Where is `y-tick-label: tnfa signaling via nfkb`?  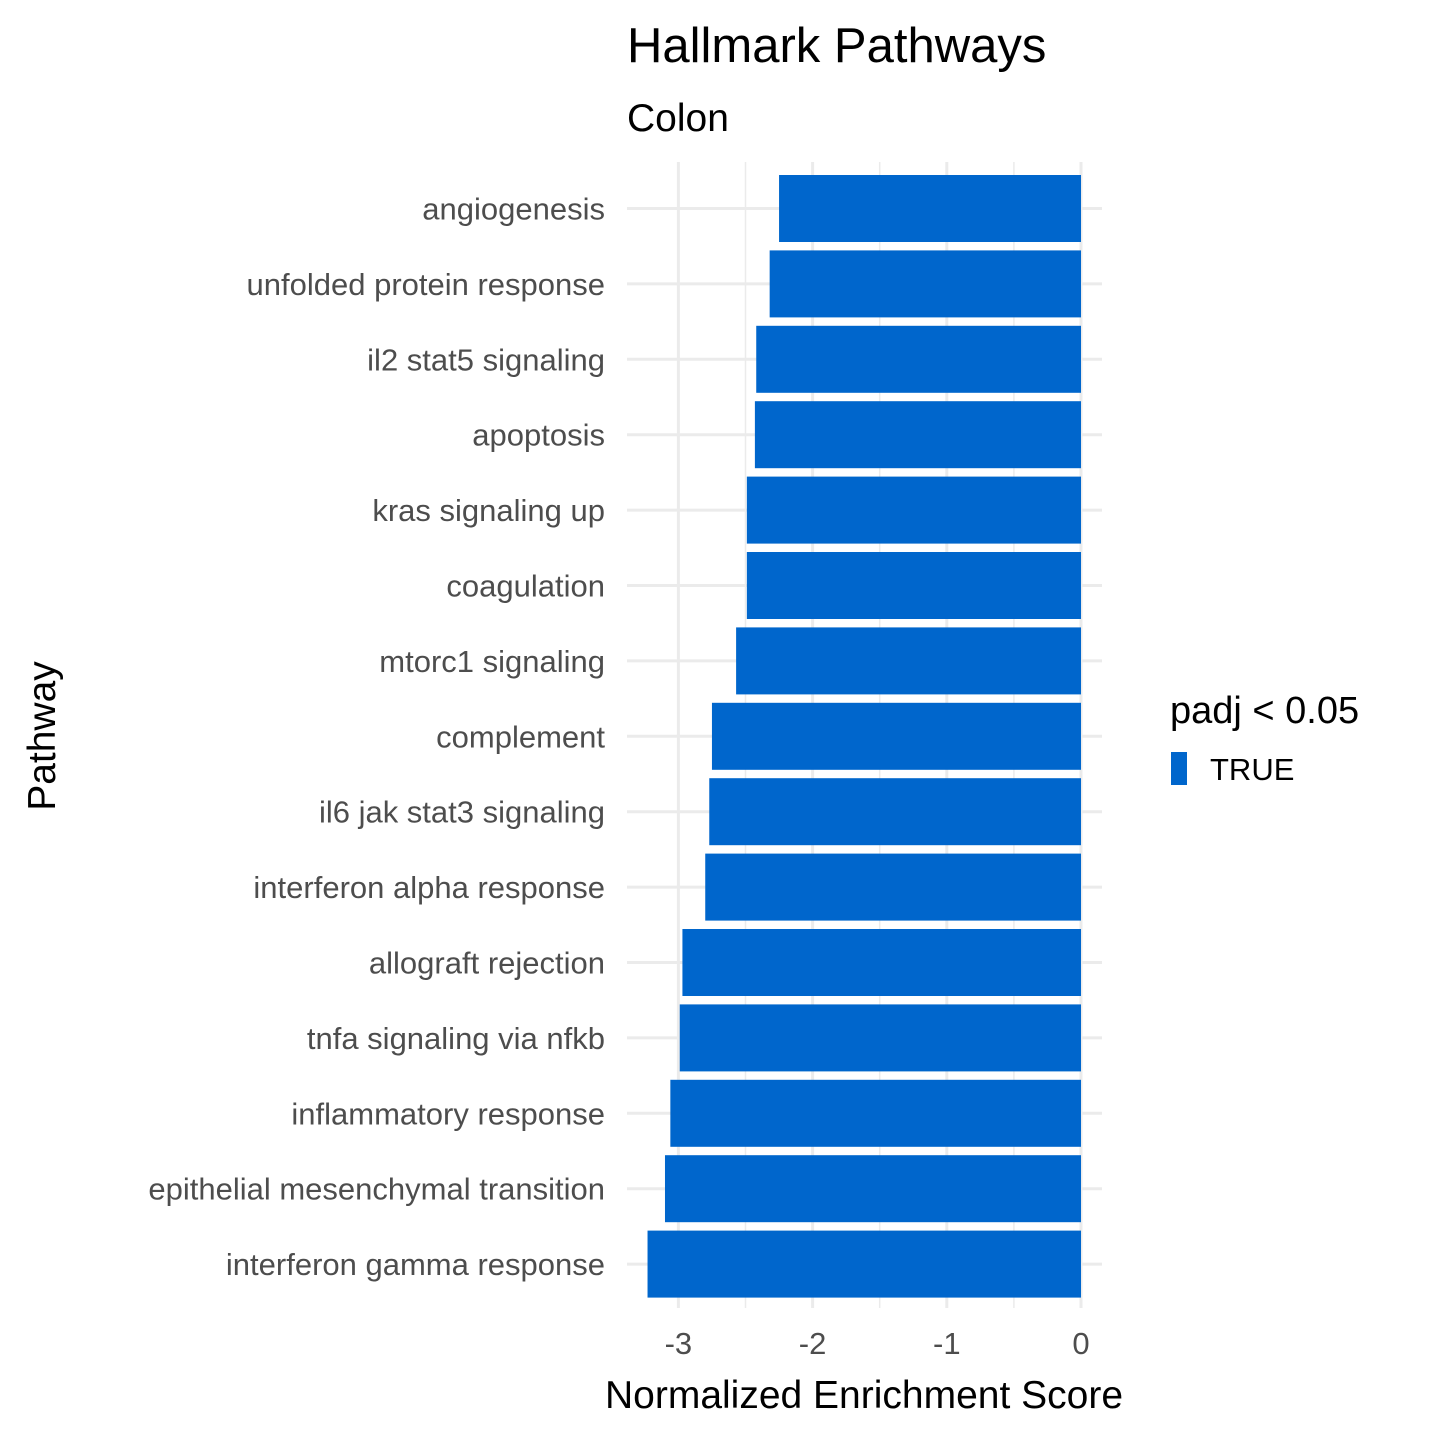 y-tick-label: tnfa signaling via nfkb is located at coordinates (456, 1038).